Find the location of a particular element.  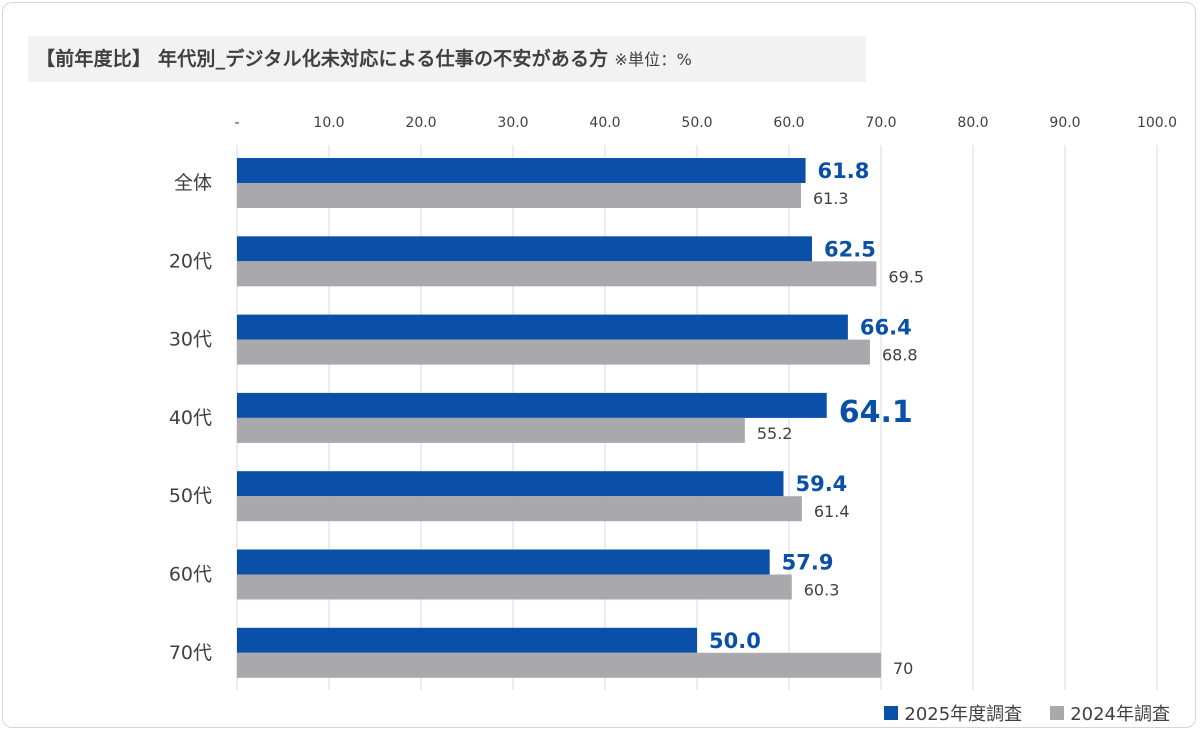

category-label: 50代 is located at coordinates (190, 496).